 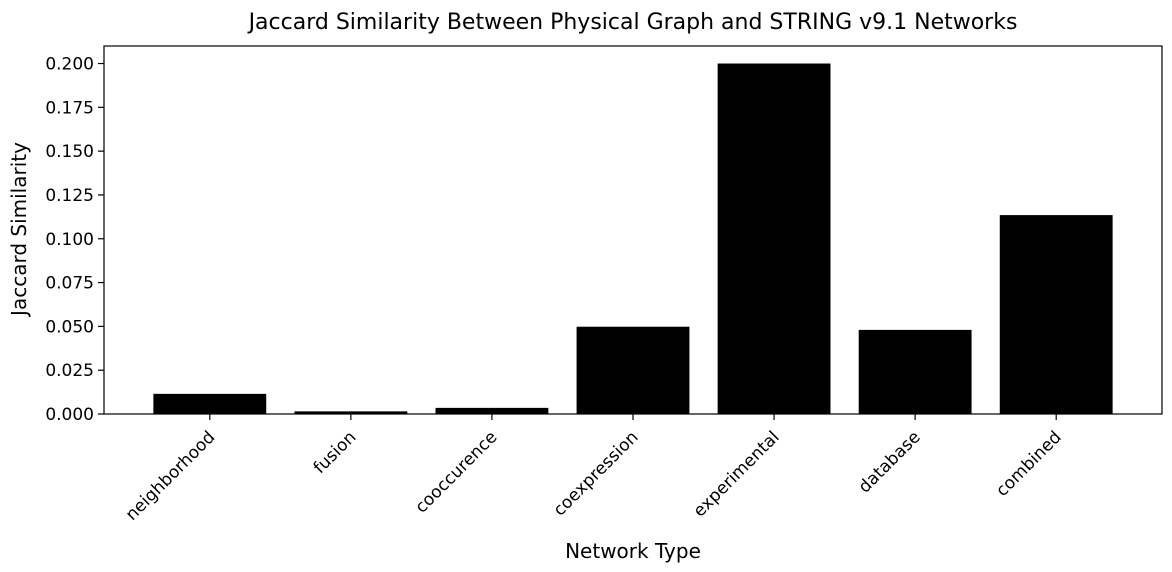 What do you see at coordinates (210, 403) in the screenshot?
I see `bar-neighborhood` at bounding box center [210, 403].